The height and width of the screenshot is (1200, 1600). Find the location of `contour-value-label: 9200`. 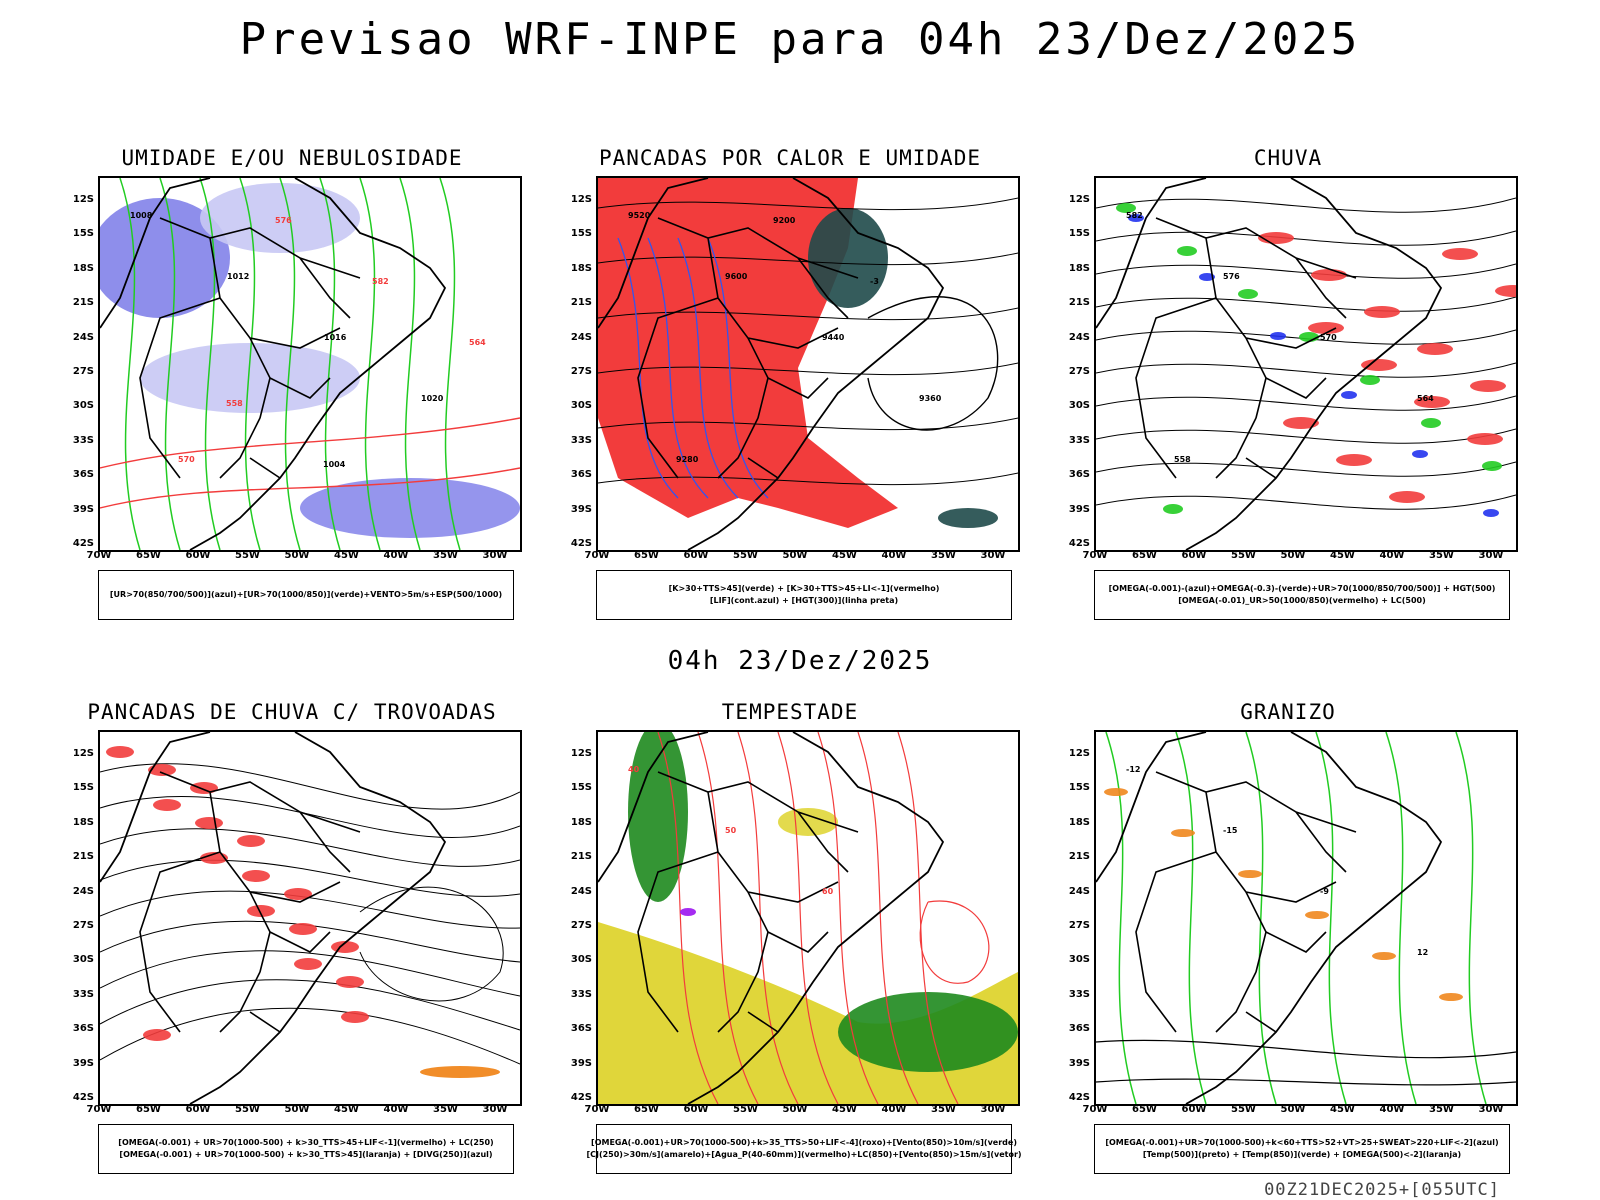

contour-value-label: 9200 is located at coordinates (784, 220).